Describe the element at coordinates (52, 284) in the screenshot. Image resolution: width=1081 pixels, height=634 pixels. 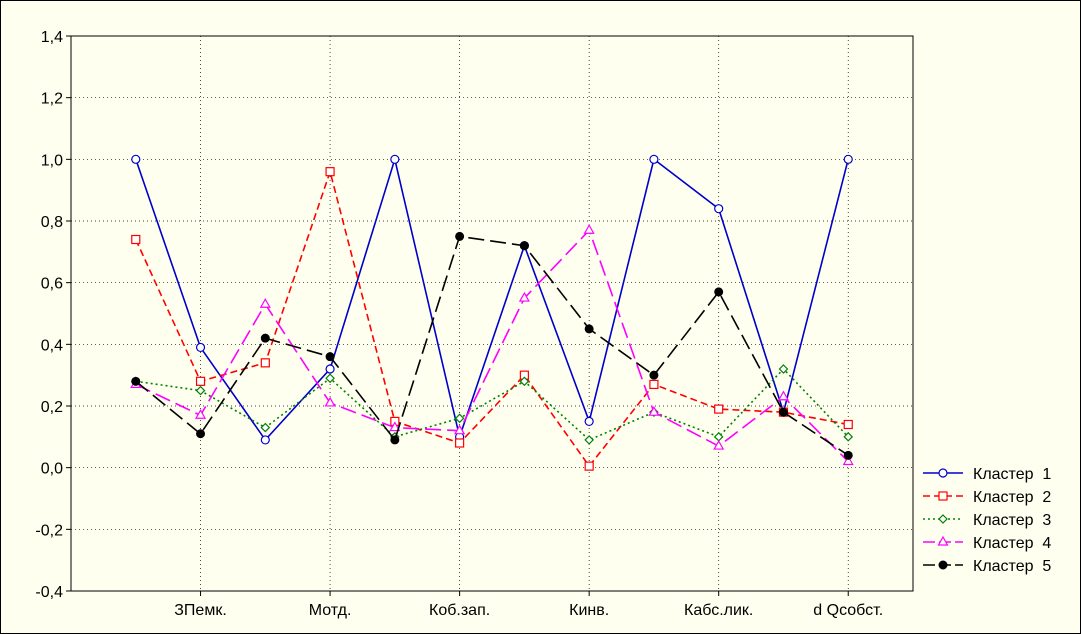
I see `y-tick-label: 0,6` at that location.